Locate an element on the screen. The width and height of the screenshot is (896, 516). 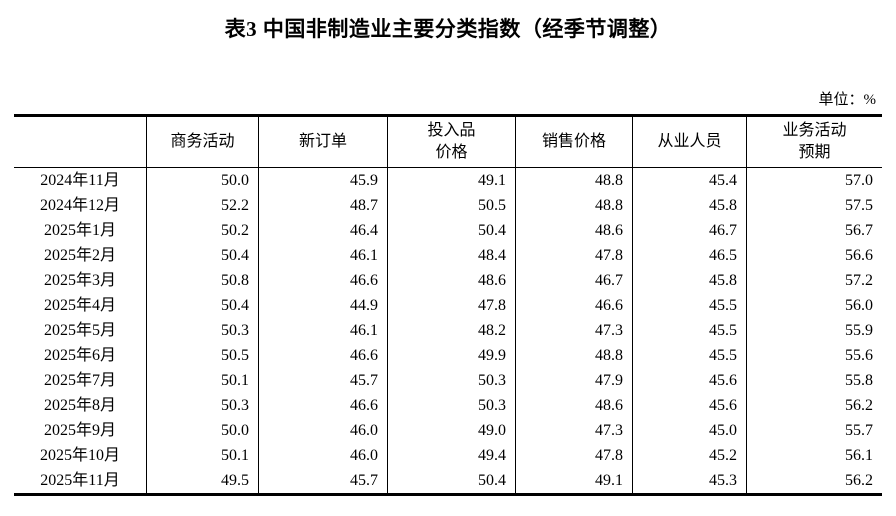
value-cell: 47.3 is located at coordinates (574, 430).